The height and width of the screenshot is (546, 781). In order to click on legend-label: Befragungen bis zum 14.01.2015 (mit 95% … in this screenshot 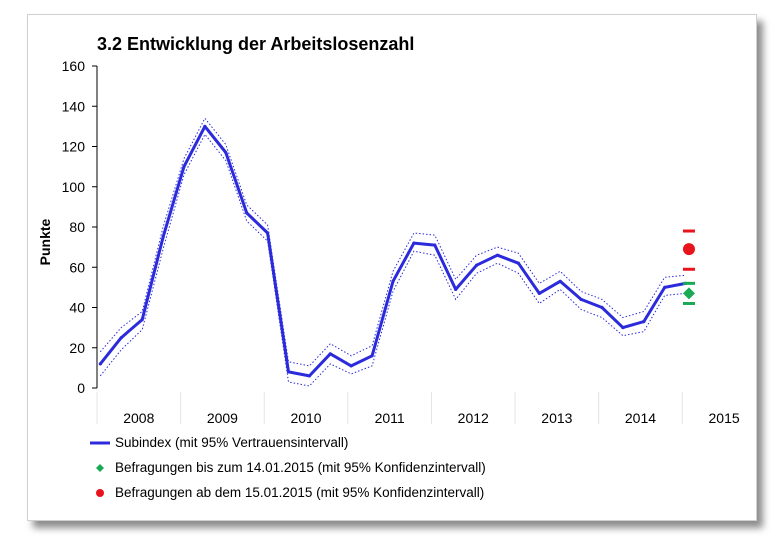, I will do `click(300, 467)`.